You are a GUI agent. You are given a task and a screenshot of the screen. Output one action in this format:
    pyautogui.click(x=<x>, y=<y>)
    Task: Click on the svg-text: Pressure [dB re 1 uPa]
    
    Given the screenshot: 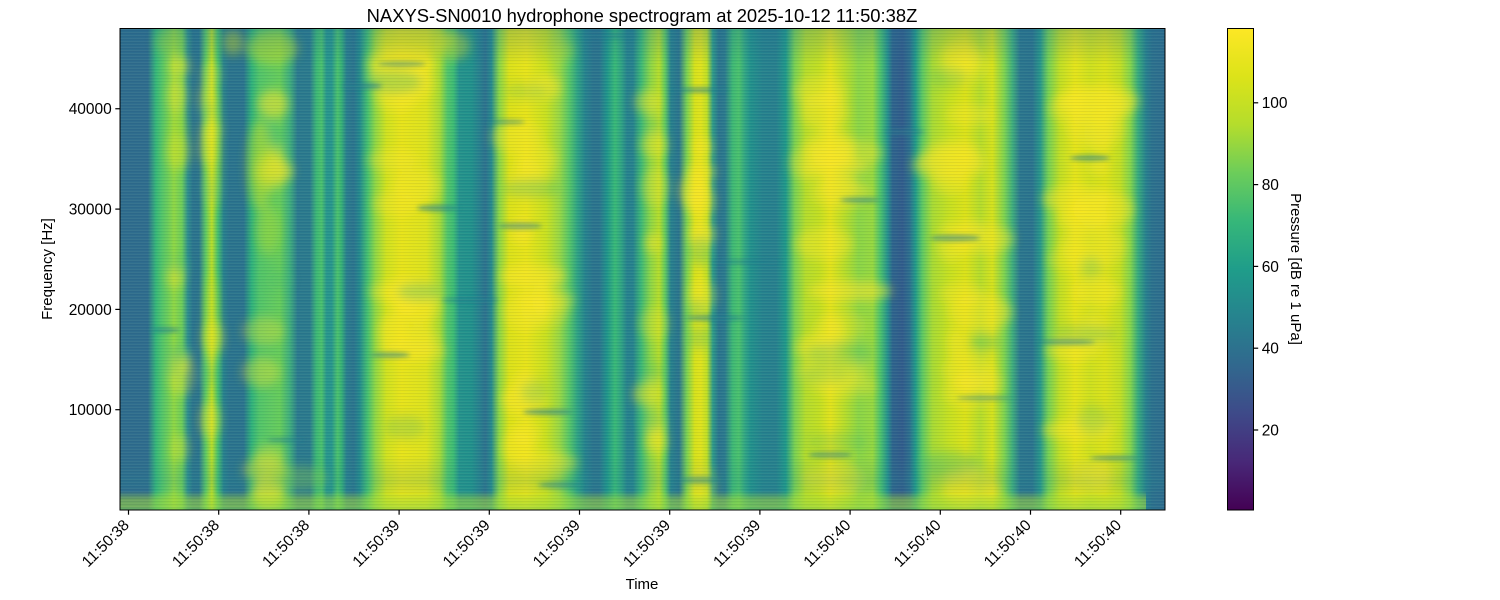 What is the action you would take?
    pyautogui.click(x=1295, y=269)
    